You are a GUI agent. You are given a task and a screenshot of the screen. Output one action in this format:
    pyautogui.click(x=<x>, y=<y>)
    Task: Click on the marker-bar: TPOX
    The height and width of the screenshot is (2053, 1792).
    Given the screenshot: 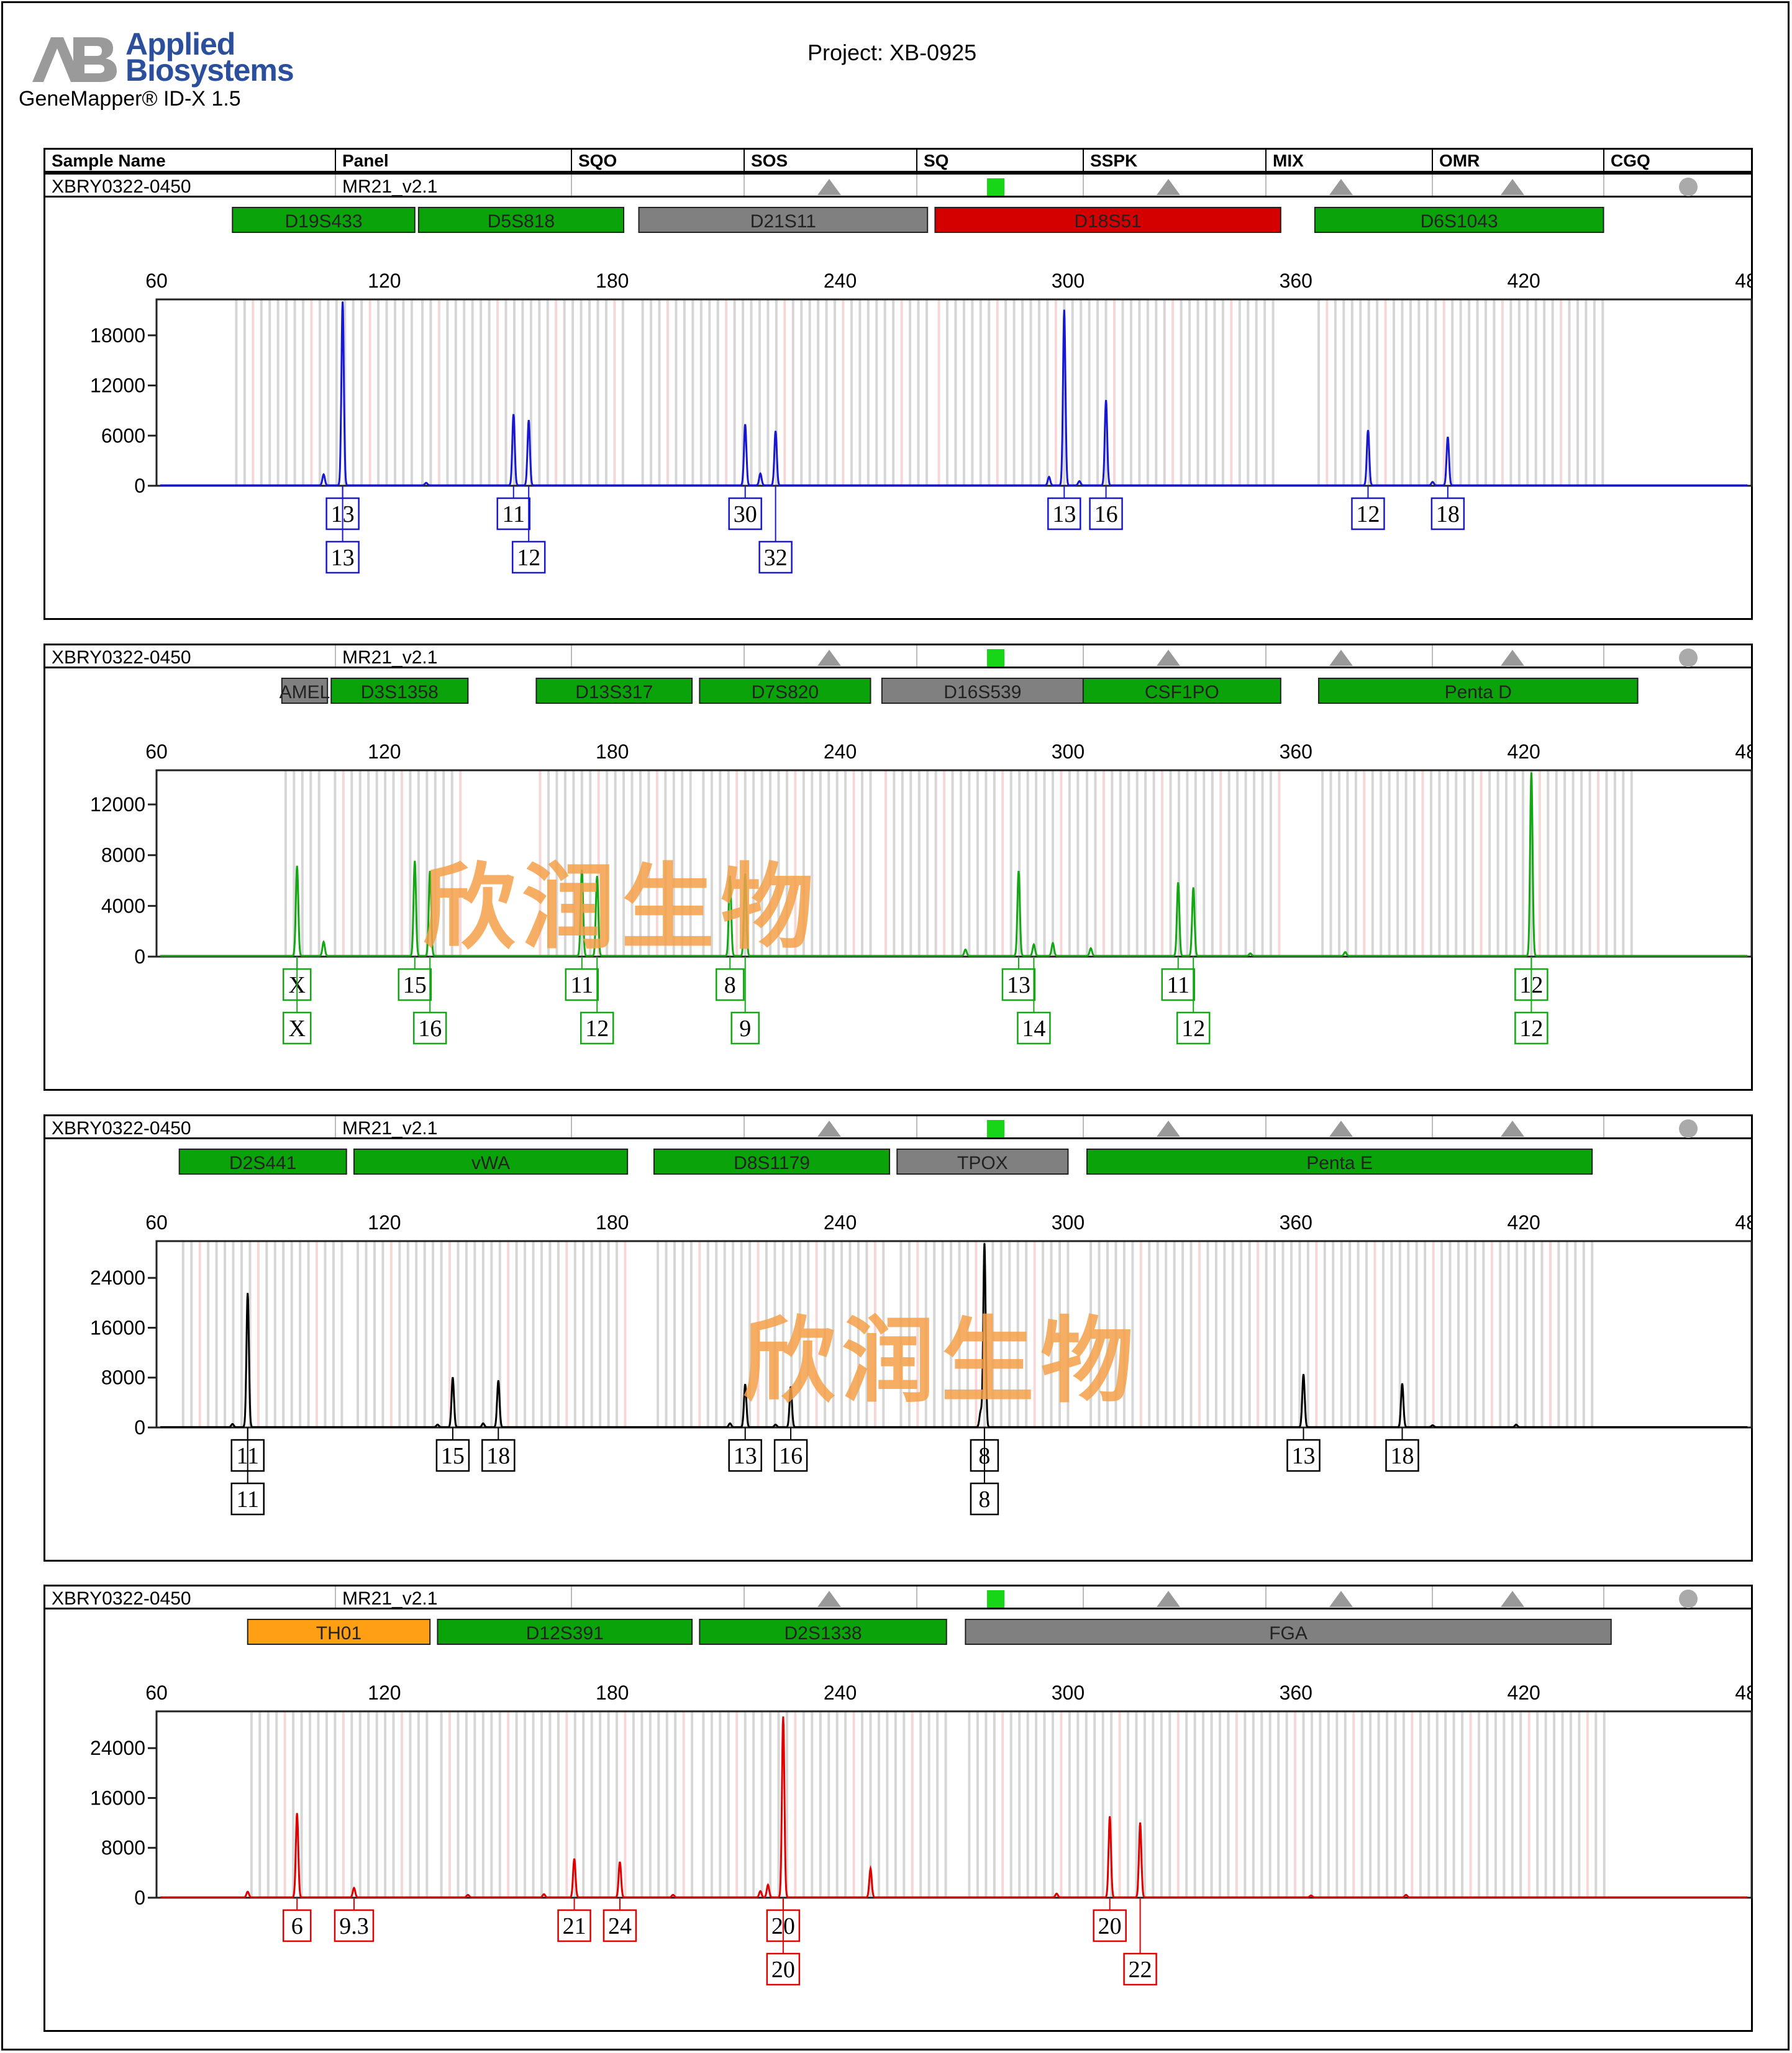 What is the action you would take?
    pyautogui.click(x=982, y=1162)
    